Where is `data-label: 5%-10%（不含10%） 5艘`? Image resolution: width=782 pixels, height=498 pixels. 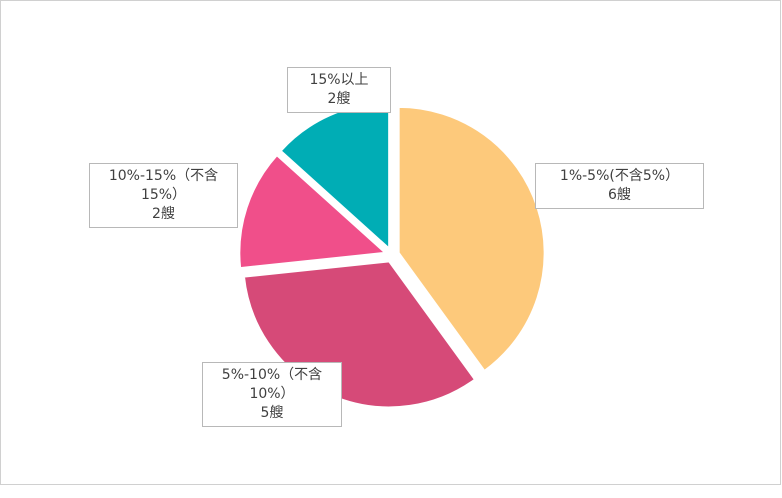 data-label: 5%-10%（不含10%） 5艘 is located at coordinates (272, 394).